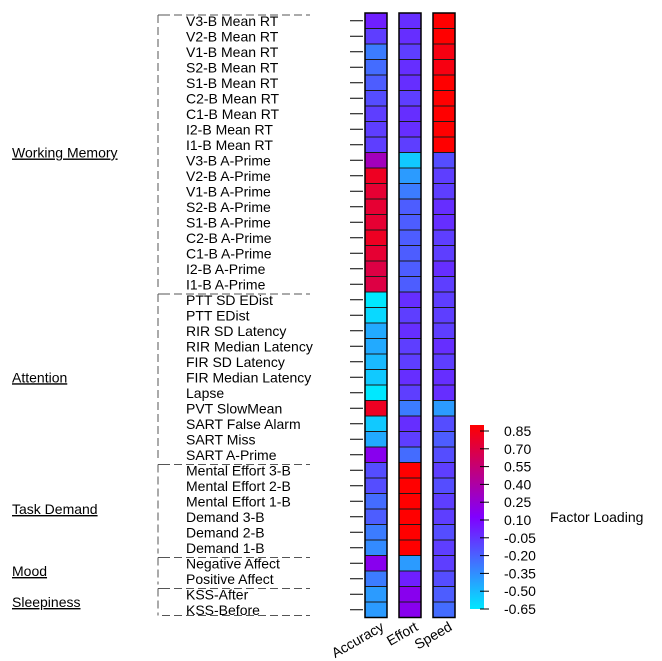  I want to click on colorbar-title: Factor Loading, so click(596, 517).